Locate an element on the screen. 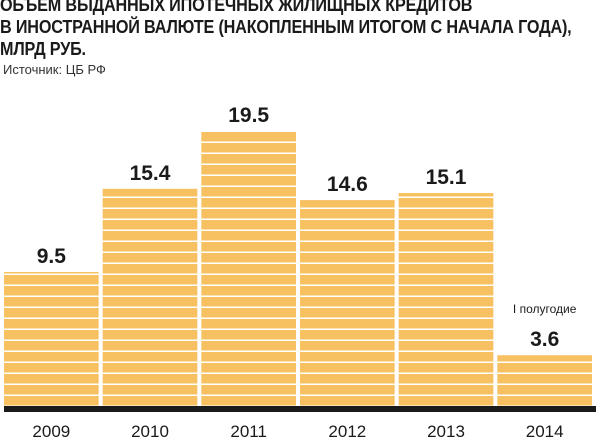  value-label-2010: 15.4 is located at coordinates (150, 173).